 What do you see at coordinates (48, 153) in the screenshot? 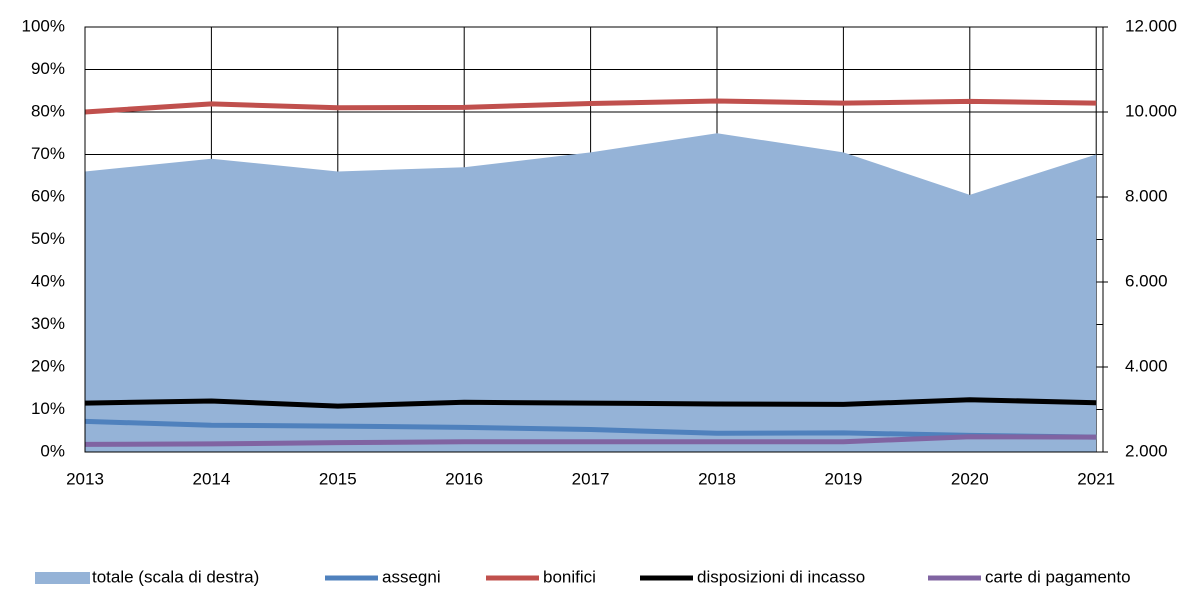
I see `y-tick-label: 70%` at bounding box center [48, 153].